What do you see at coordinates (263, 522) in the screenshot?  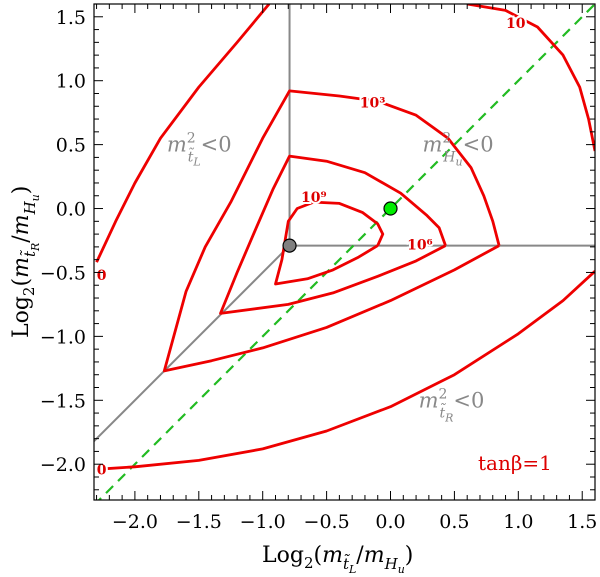 I see `x-tick-label: −1.0` at bounding box center [263, 522].